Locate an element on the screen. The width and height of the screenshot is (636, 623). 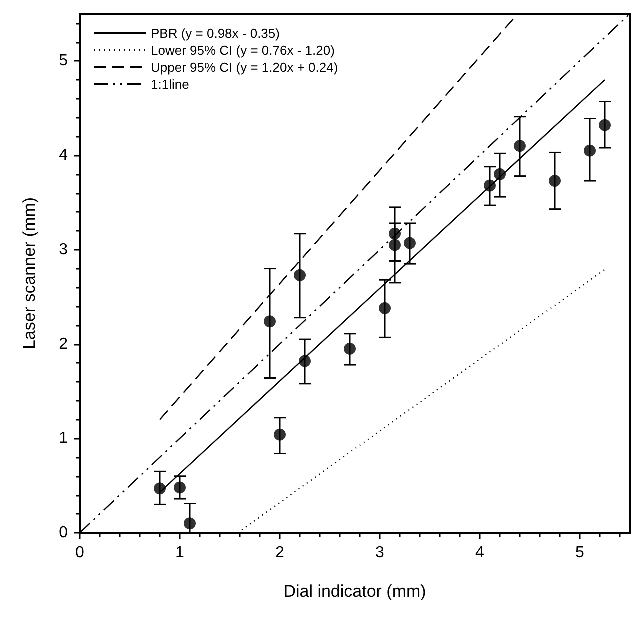
x-tick-label: 4 is located at coordinates (480, 553).